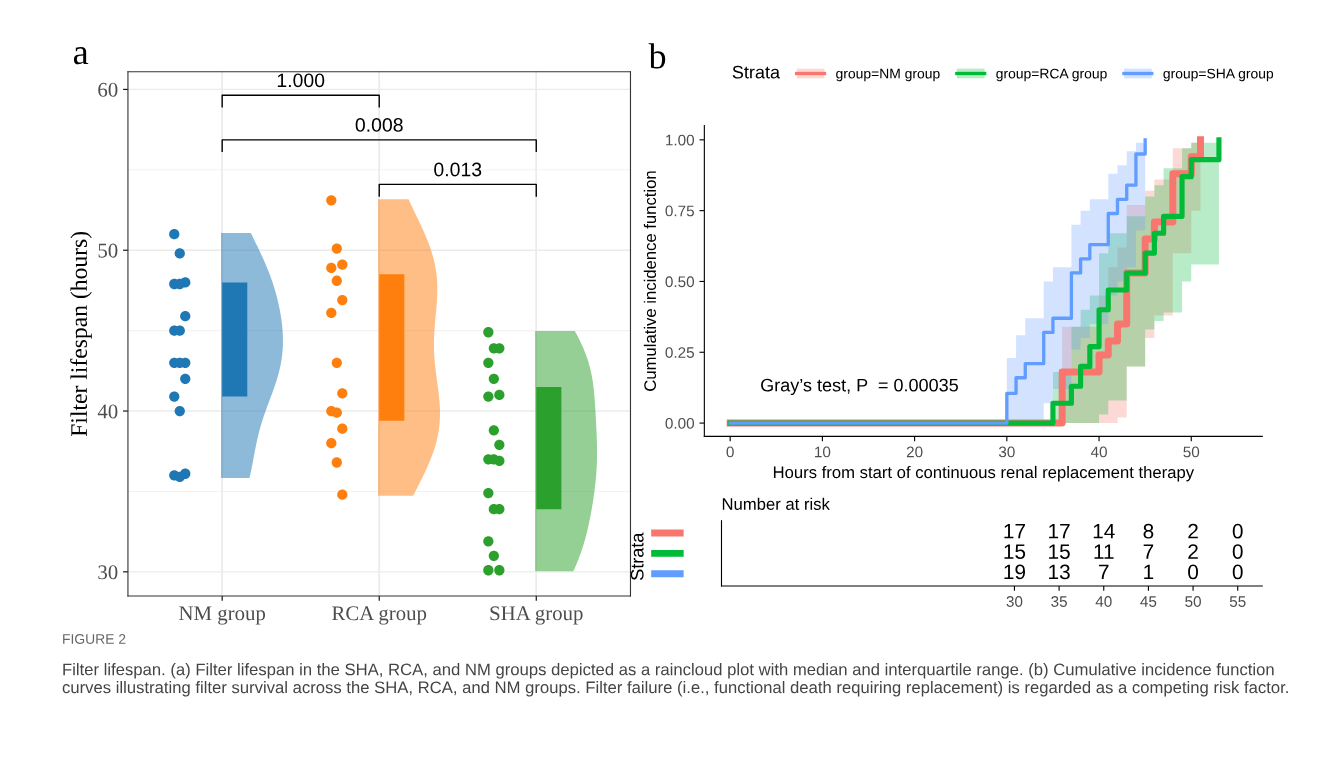 Image resolution: width=1319 pixels, height=771 pixels. What do you see at coordinates (222, 615) in the screenshot?
I see `x-tick-label: NM group` at bounding box center [222, 615].